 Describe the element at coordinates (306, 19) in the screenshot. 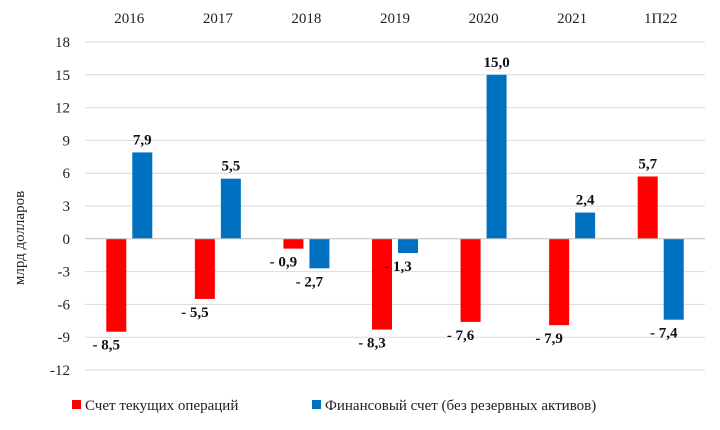

I see `category-label: 2018` at that location.